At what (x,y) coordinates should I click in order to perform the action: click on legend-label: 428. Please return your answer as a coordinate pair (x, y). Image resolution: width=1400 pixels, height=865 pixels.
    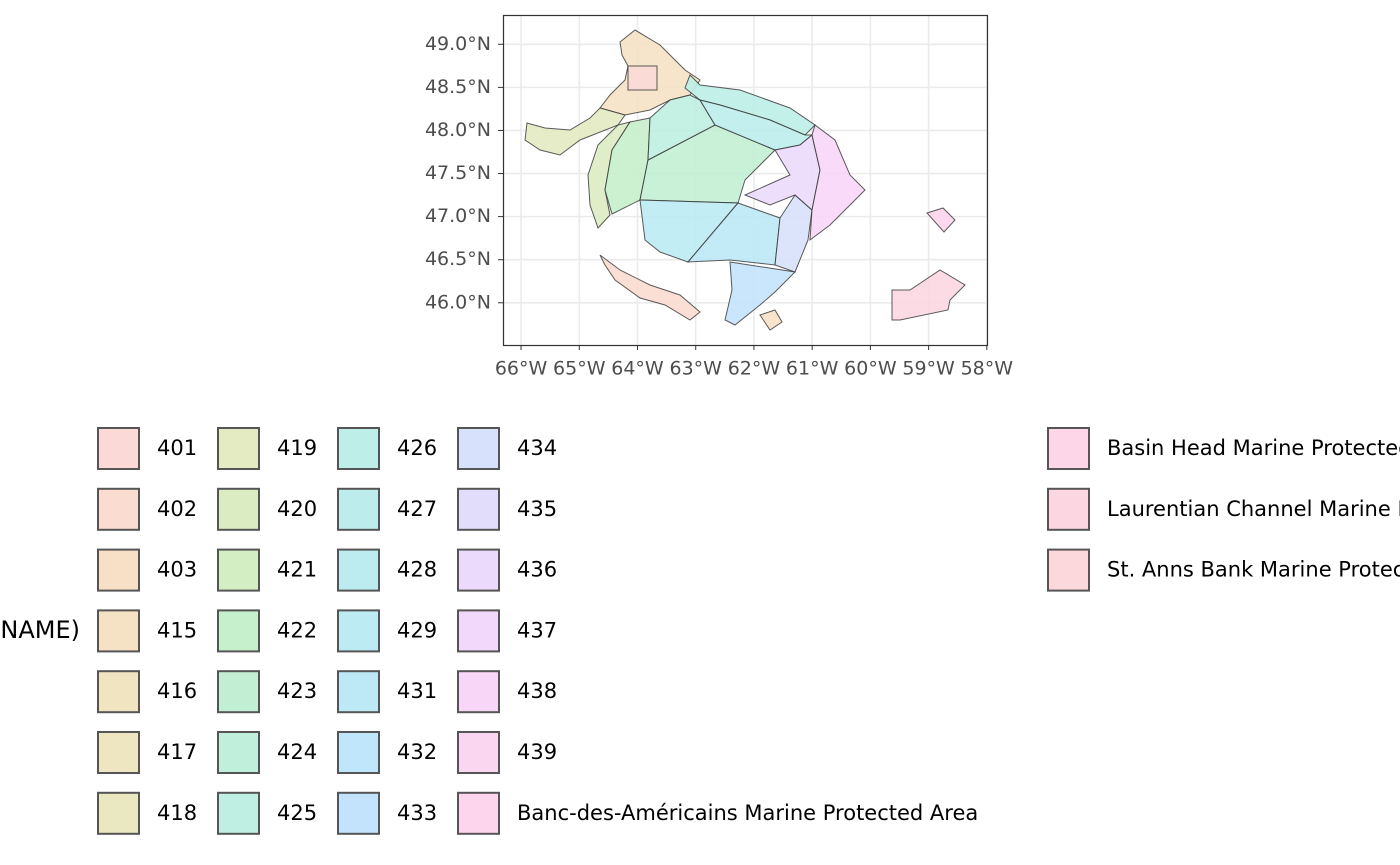
    Looking at the image, I should click on (417, 570).